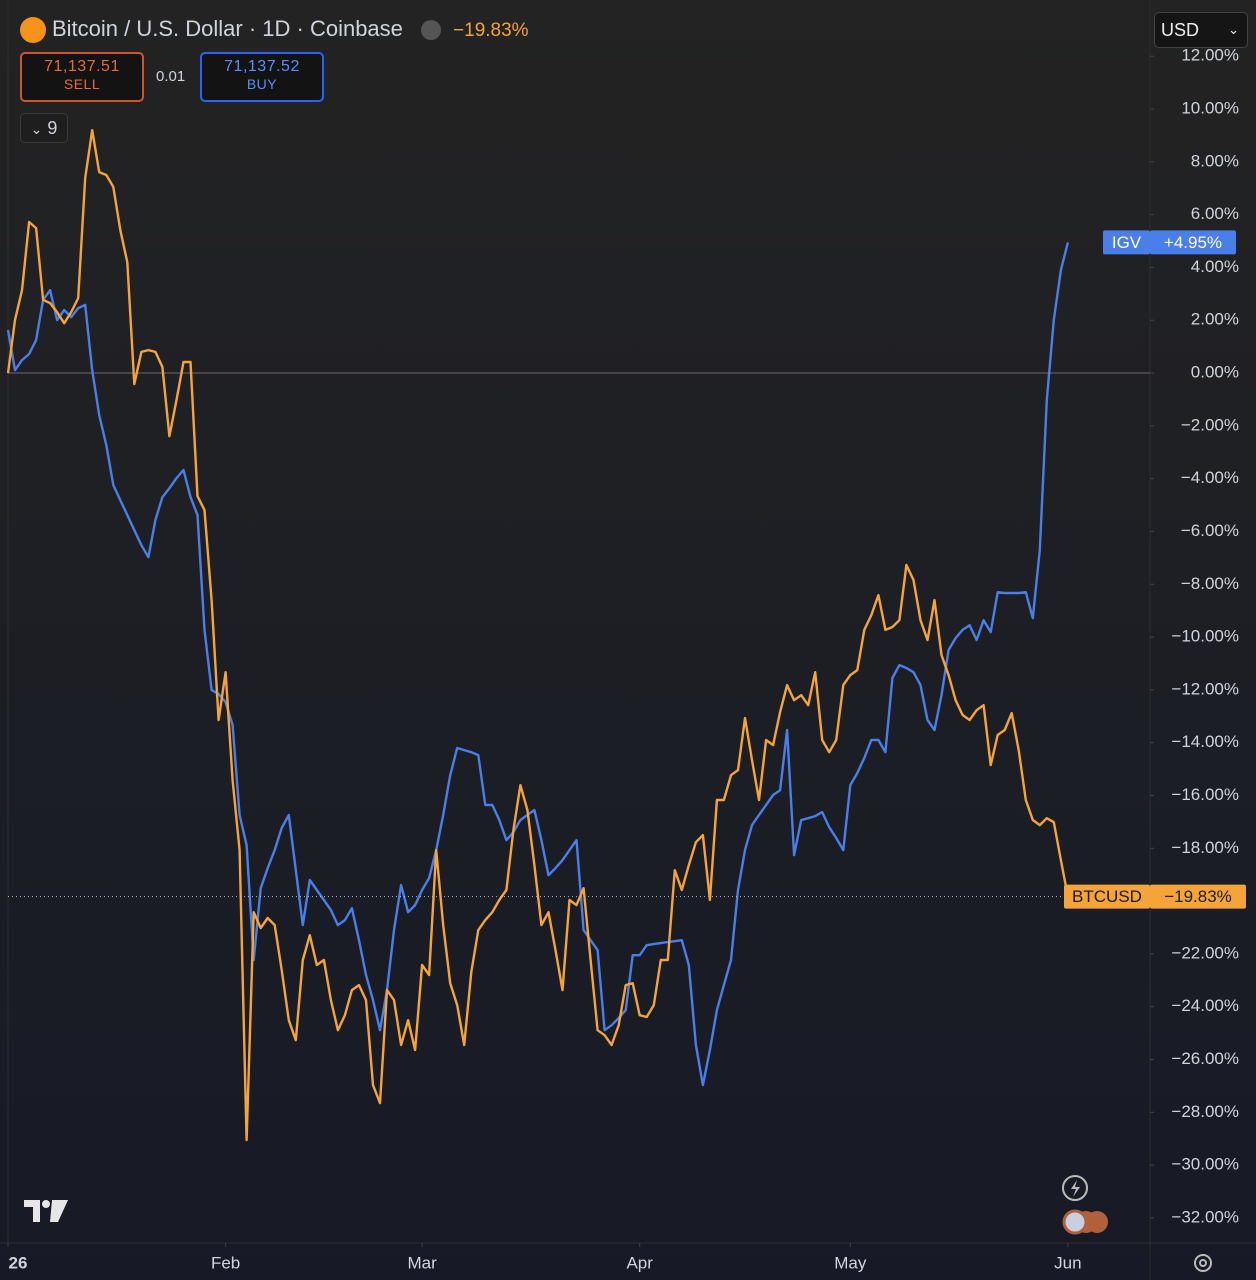 This screenshot has height=1280, width=1256. I want to click on buy-label: BUY, so click(262, 84).